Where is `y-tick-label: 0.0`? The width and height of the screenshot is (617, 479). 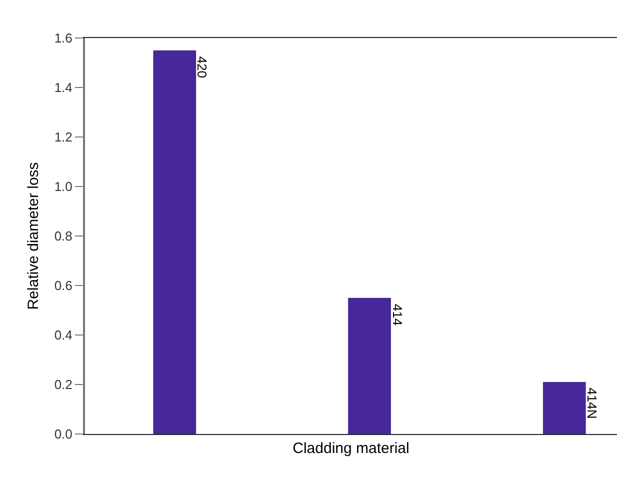 y-tick-label: 0.0 is located at coordinates (63, 434).